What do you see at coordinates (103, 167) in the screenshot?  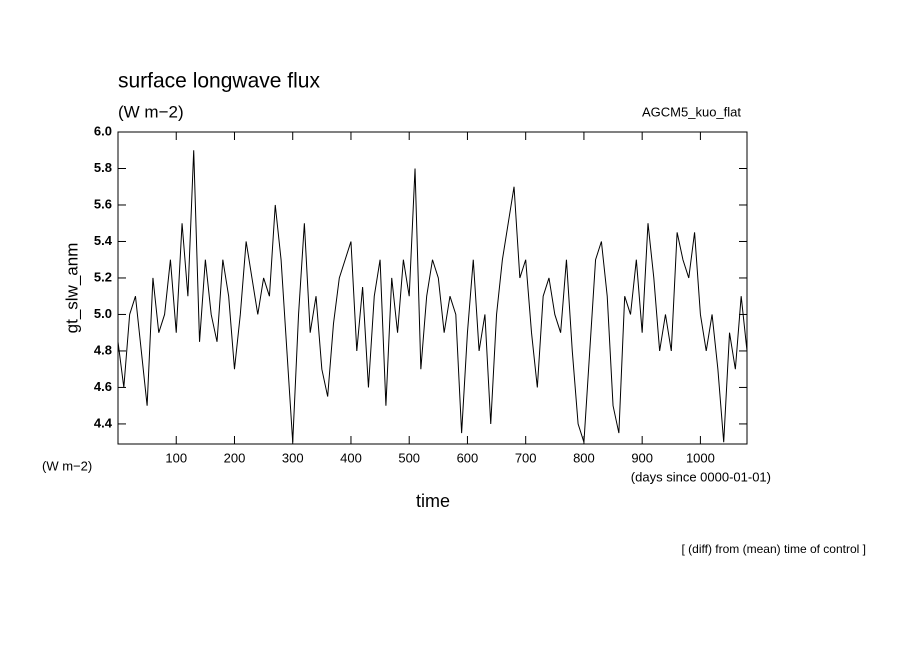 I see `y-tick-label: 5.8` at bounding box center [103, 167].